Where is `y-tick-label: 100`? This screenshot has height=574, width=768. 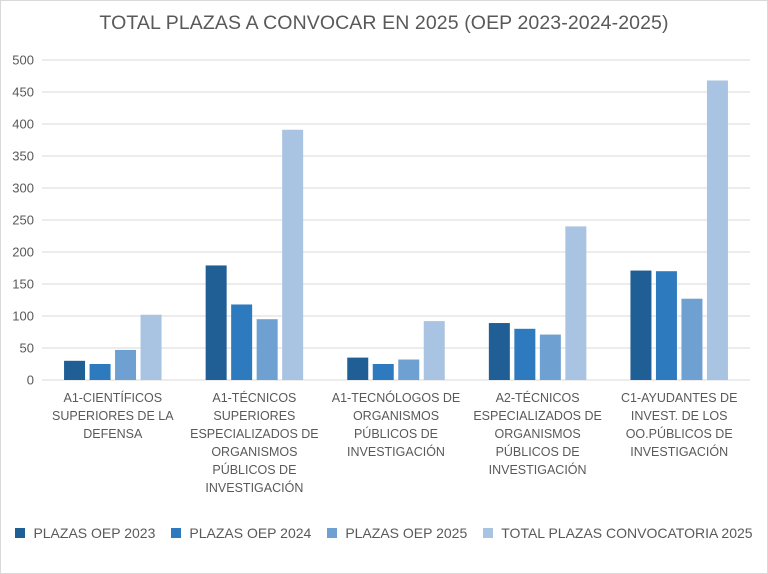 y-tick-label: 100 is located at coordinates (23, 316).